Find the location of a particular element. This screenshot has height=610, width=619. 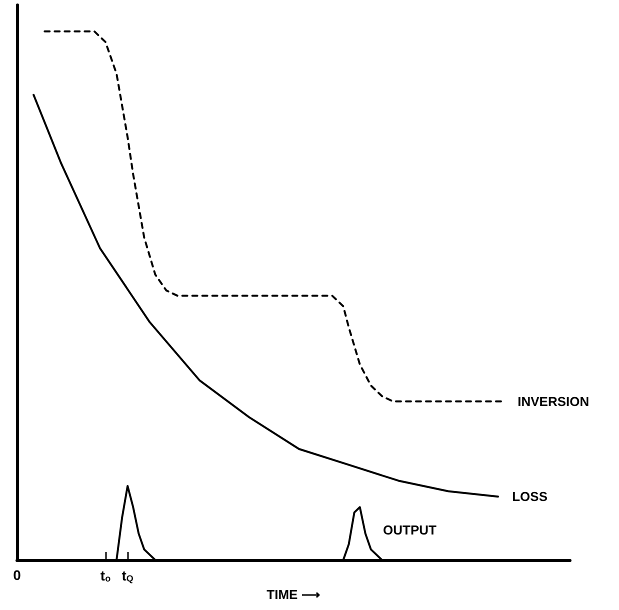

series-label: LOSS is located at coordinates (530, 496).